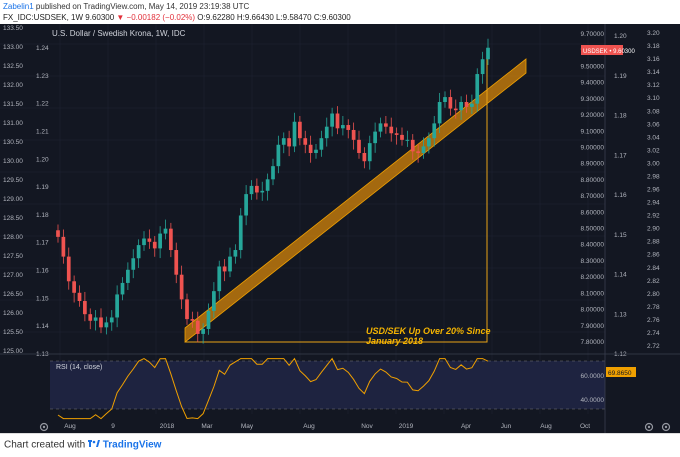 The image size is (680, 457). What do you see at coordinates (653, 150) in the screenshot?
I see `axis3-tick: 3.02` at bounding box center [653, 150].